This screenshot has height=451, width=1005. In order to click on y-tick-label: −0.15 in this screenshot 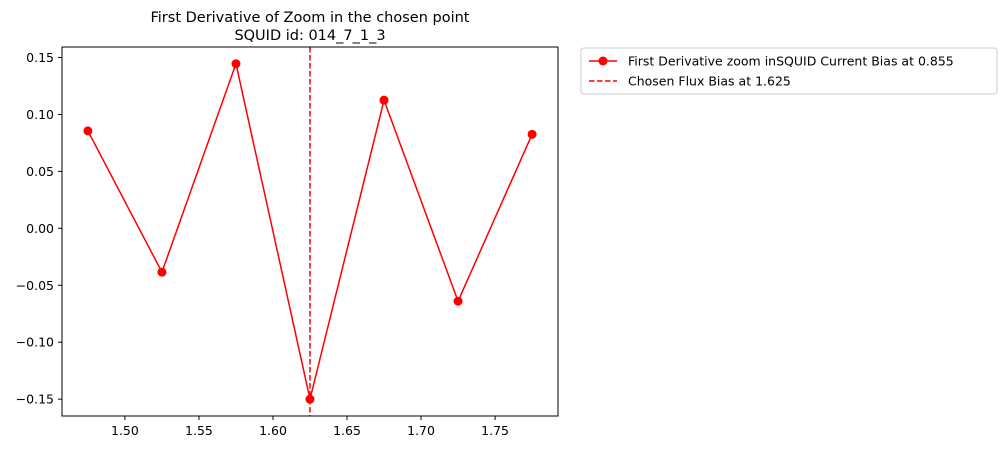, I will do `click(35, 399)`.